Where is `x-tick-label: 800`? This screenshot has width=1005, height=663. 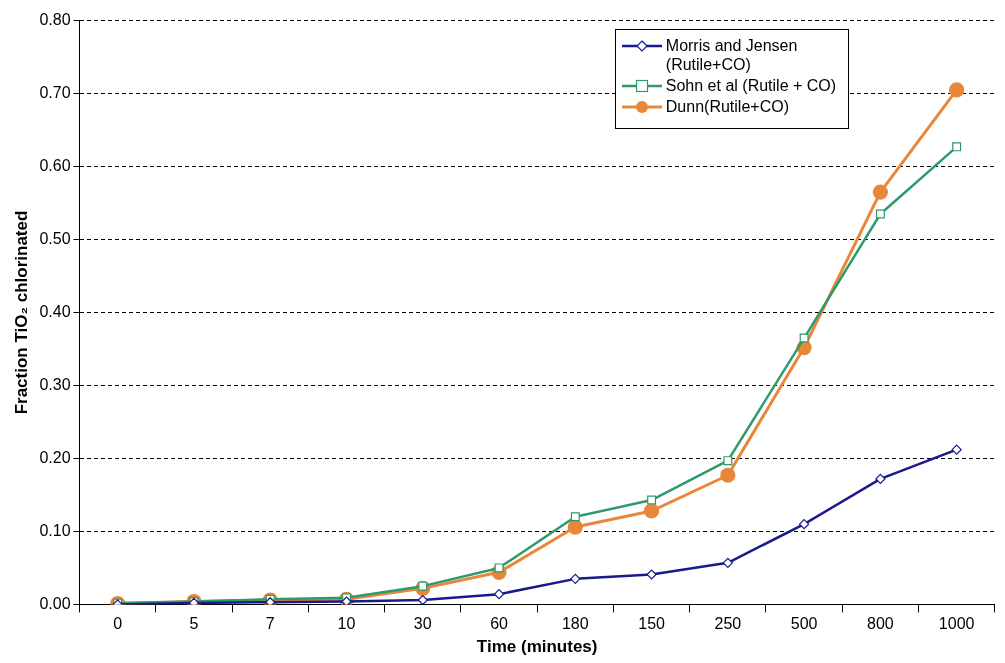
x-tick-label: 800 is located at coordinates (880, 624).